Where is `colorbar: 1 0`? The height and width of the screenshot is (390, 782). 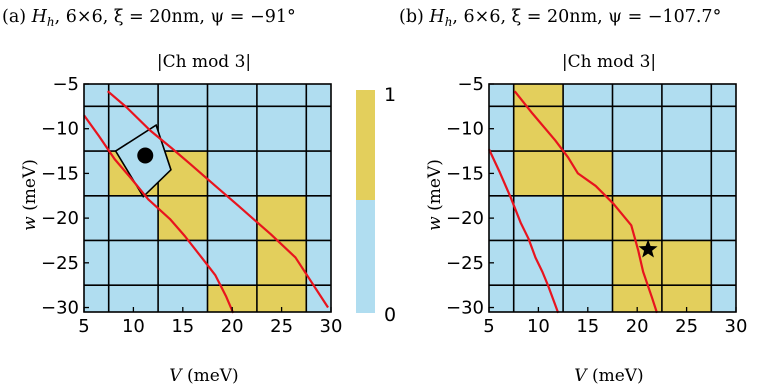
colorbar: 1 0 is located at coordinates (376, 205).